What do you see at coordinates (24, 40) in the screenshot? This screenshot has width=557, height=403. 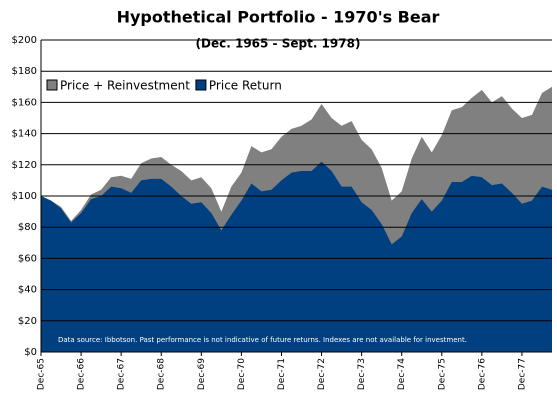 I see `y-tick-label: $200` at bounding box center [24, 40].